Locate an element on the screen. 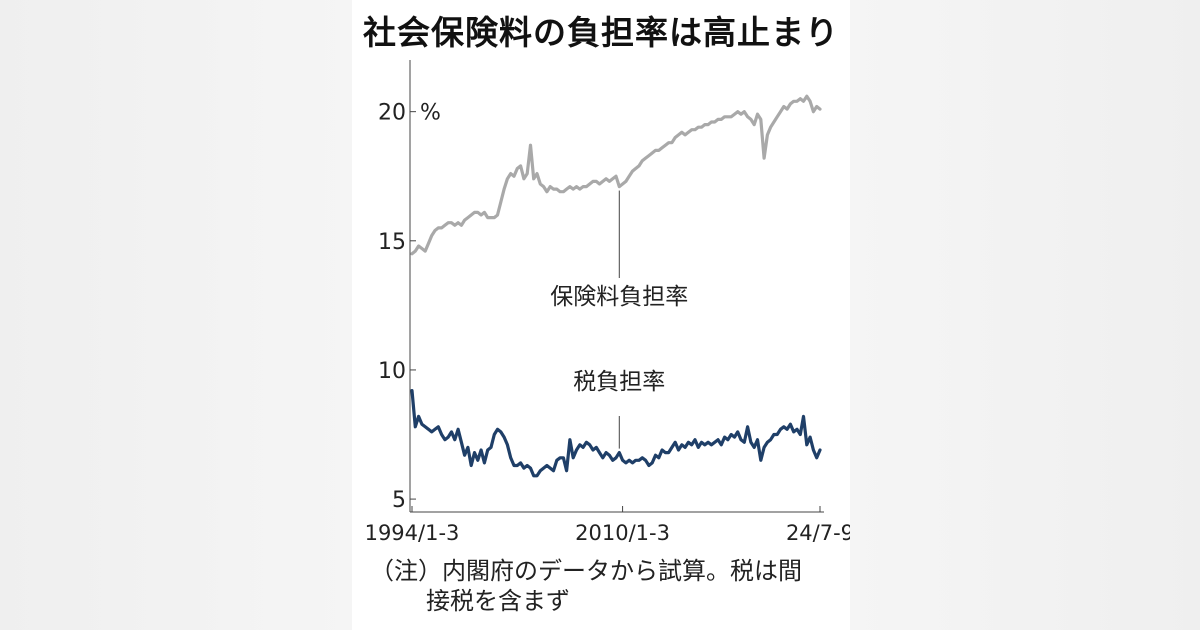 Image resolution: width=1200 pixels, height=630 pixels. y-tick-label-5: 5 is located at coordinates (399, 500).